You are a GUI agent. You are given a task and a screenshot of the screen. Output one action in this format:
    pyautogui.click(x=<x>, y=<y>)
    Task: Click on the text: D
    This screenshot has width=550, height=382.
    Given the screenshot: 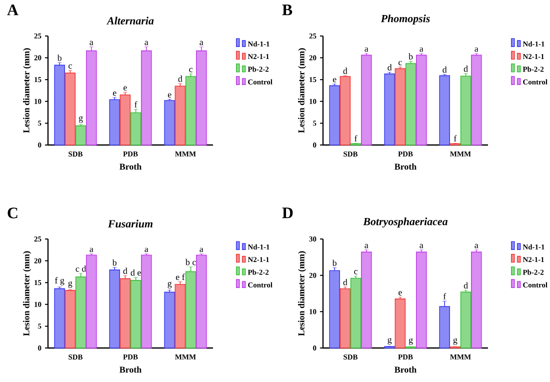 What is the action you would take?
    pyautogui.click(x=287, y=213)
    